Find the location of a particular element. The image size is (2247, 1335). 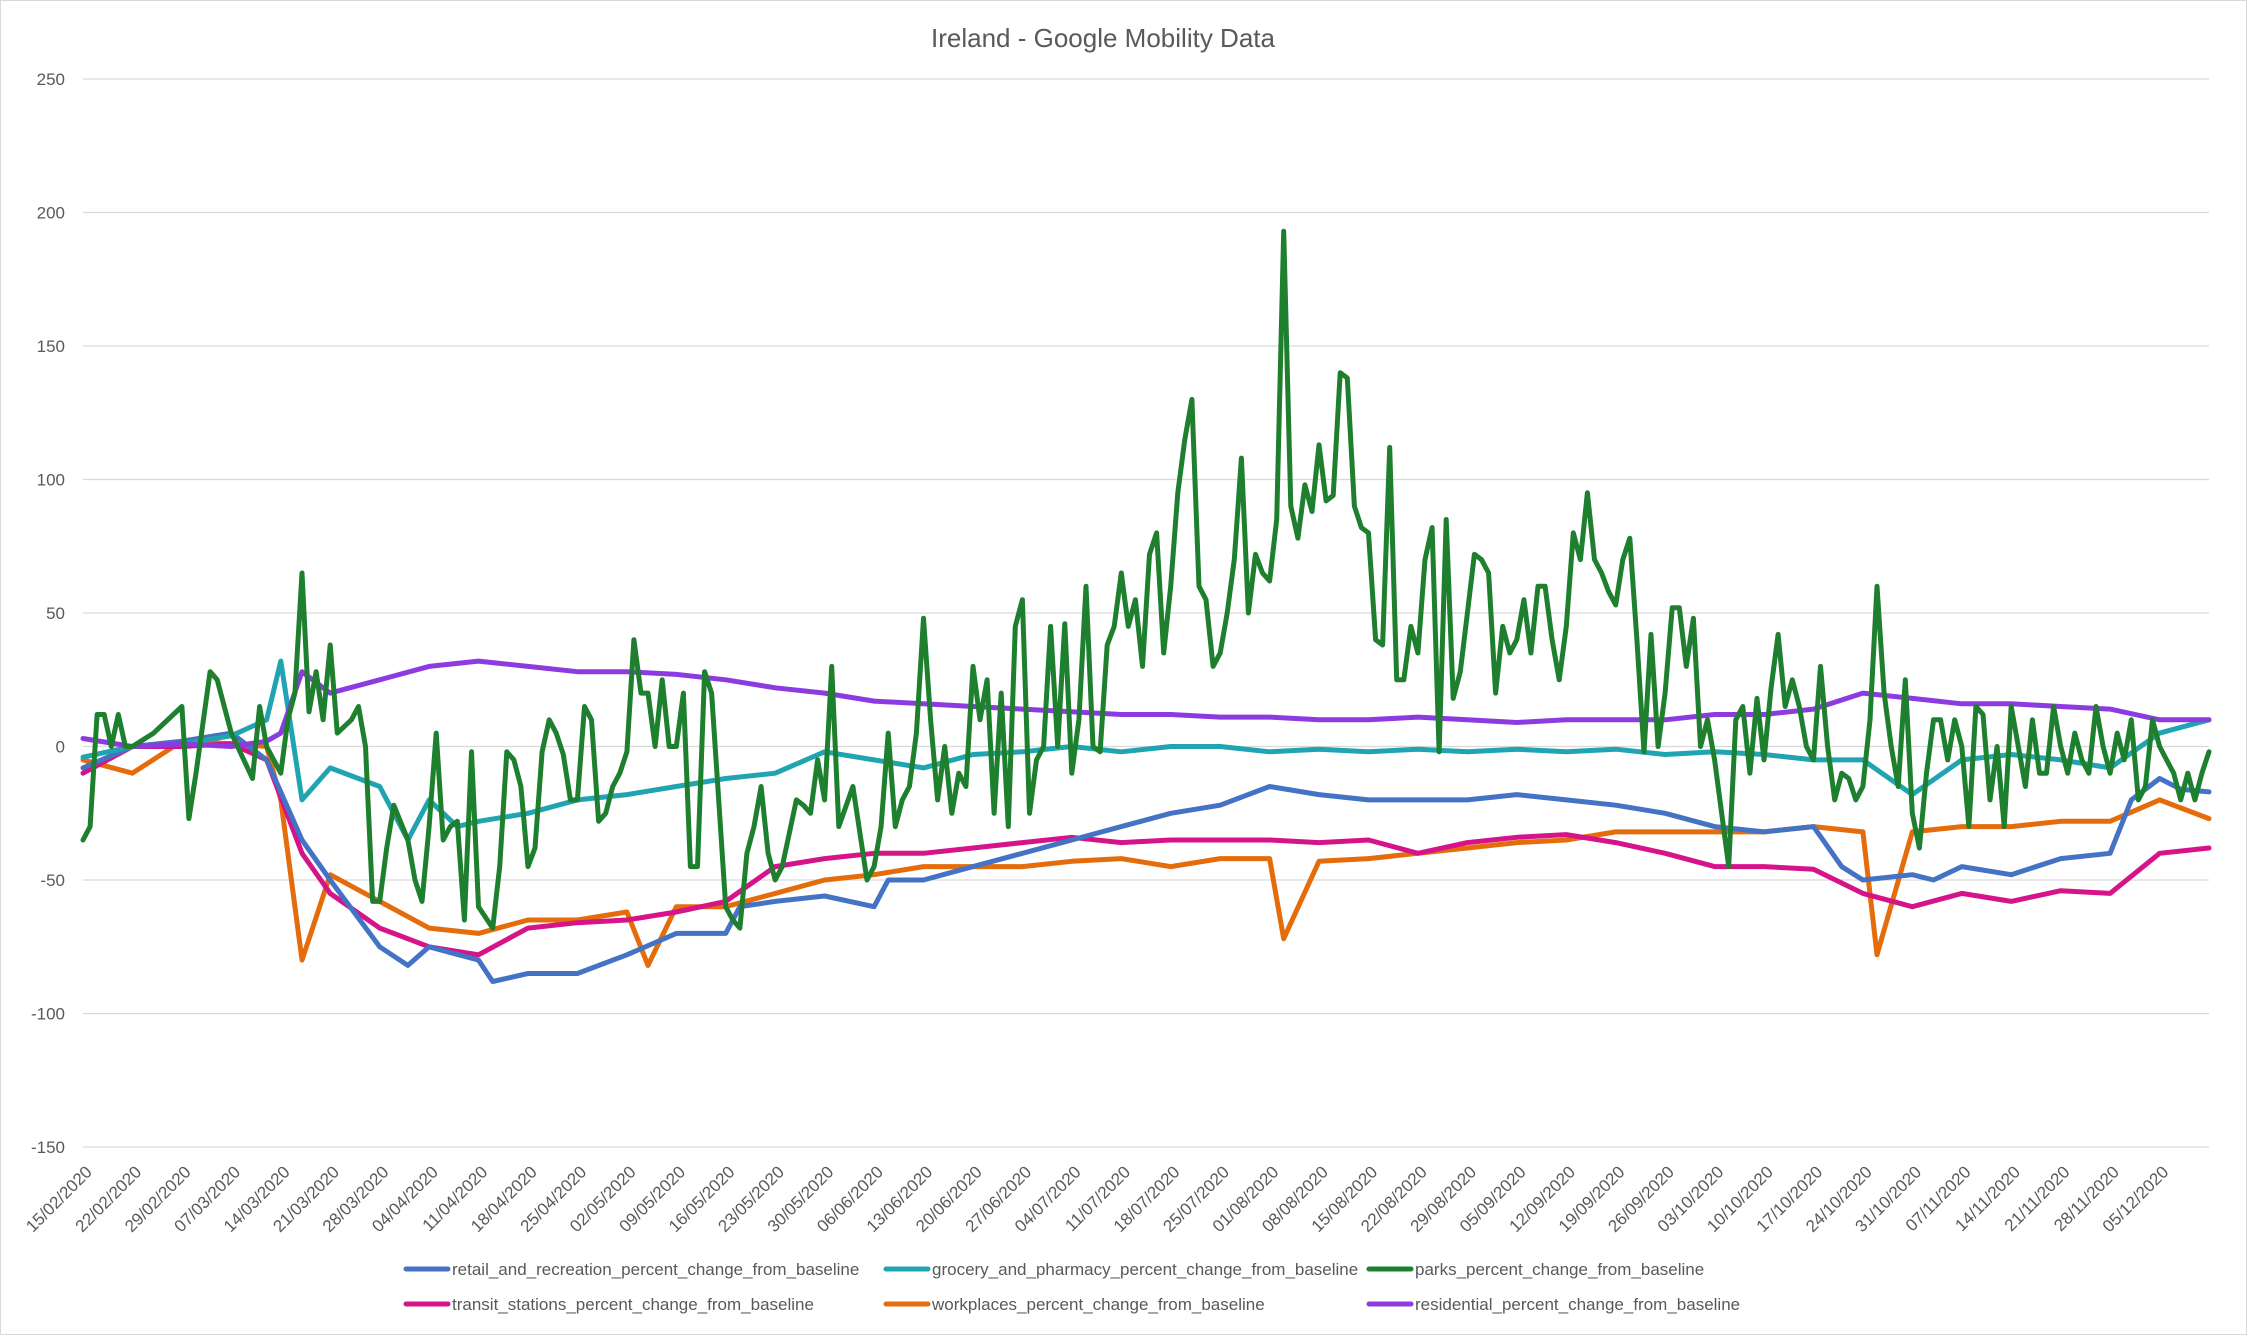

y-tick-label: 200 is located at coordinates (51, 213).